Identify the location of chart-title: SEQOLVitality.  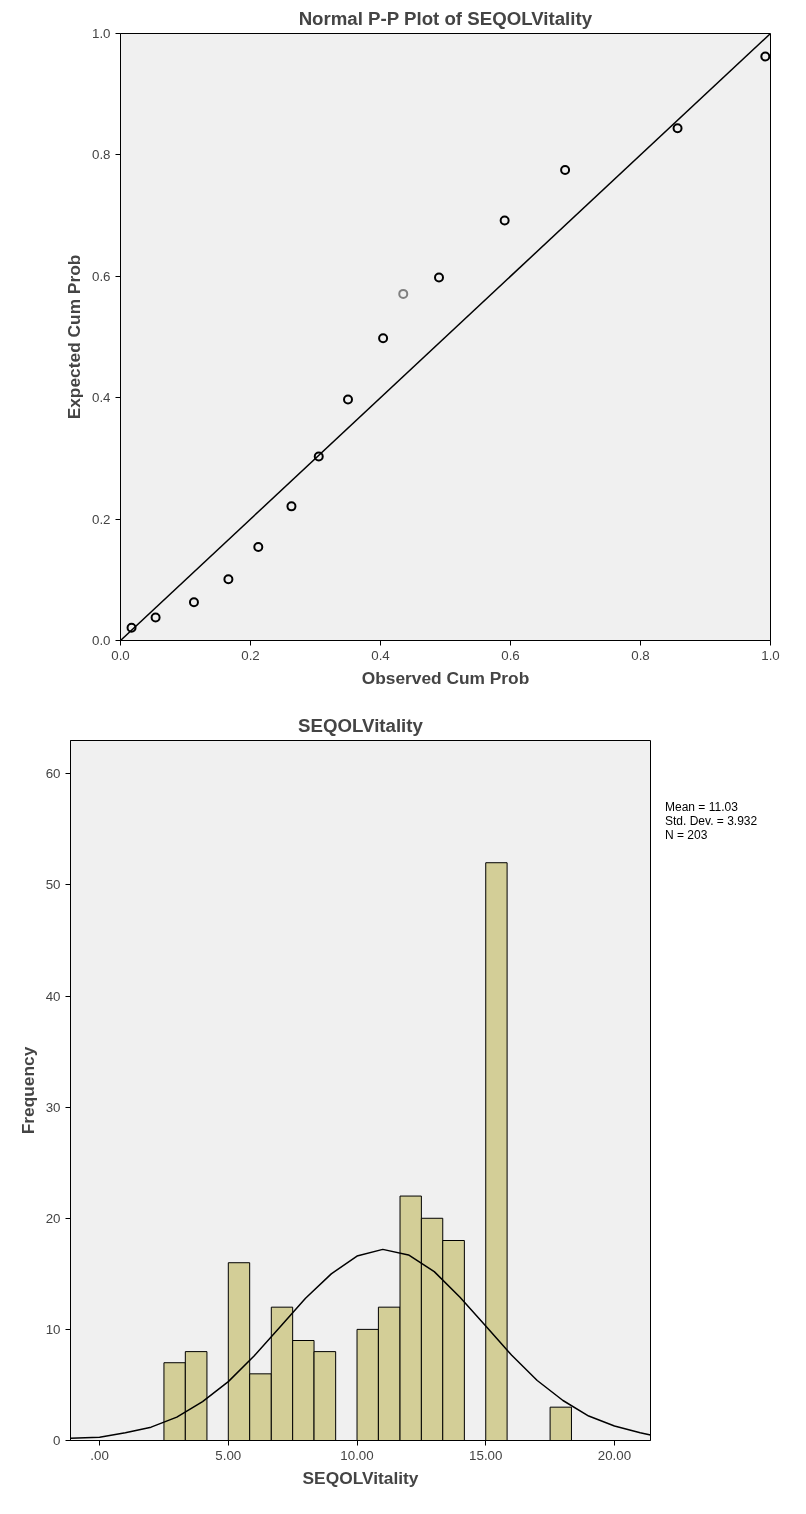
(361, 725).